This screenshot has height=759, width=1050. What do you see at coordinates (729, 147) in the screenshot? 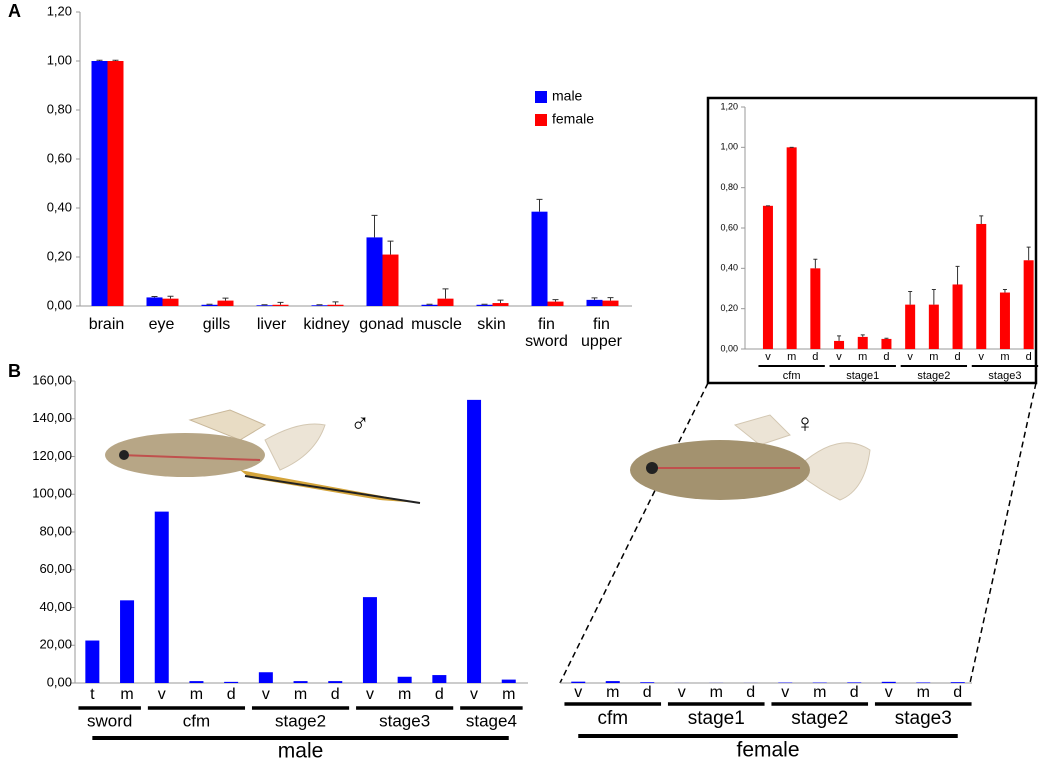
I see `y-tick-label: 1,00` at bounding box center [729, 147].